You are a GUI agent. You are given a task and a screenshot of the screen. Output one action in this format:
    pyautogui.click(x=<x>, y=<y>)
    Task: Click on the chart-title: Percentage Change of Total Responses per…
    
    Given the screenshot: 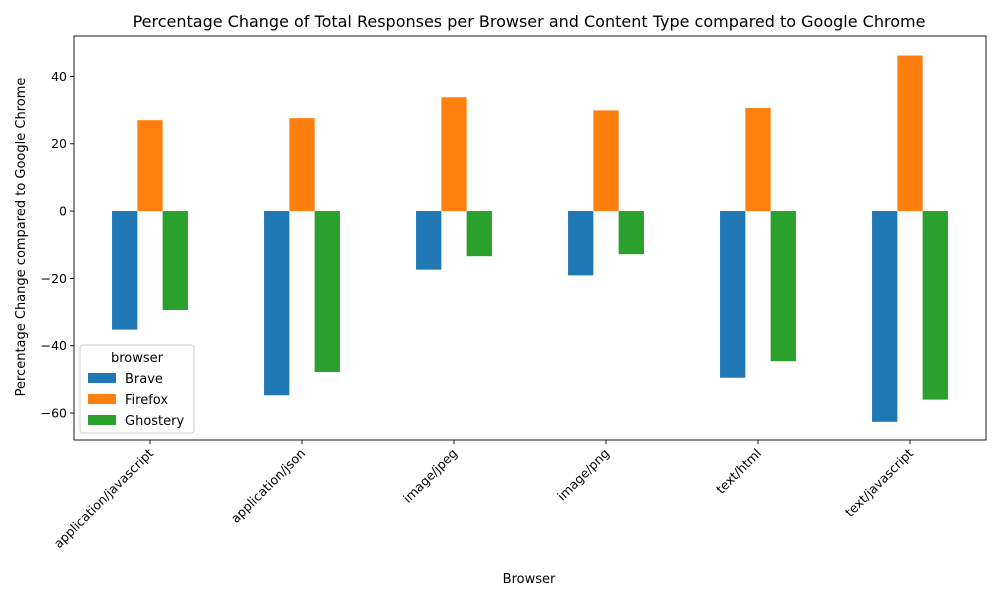 What is the action you would take?
    pyautogui.click(x=529, y=21)
    